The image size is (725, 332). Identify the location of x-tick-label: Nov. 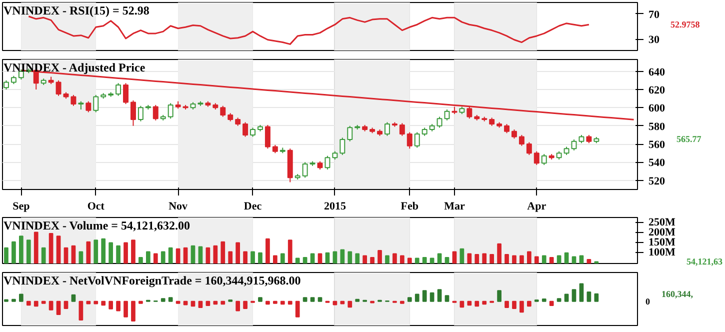
(178, 206).